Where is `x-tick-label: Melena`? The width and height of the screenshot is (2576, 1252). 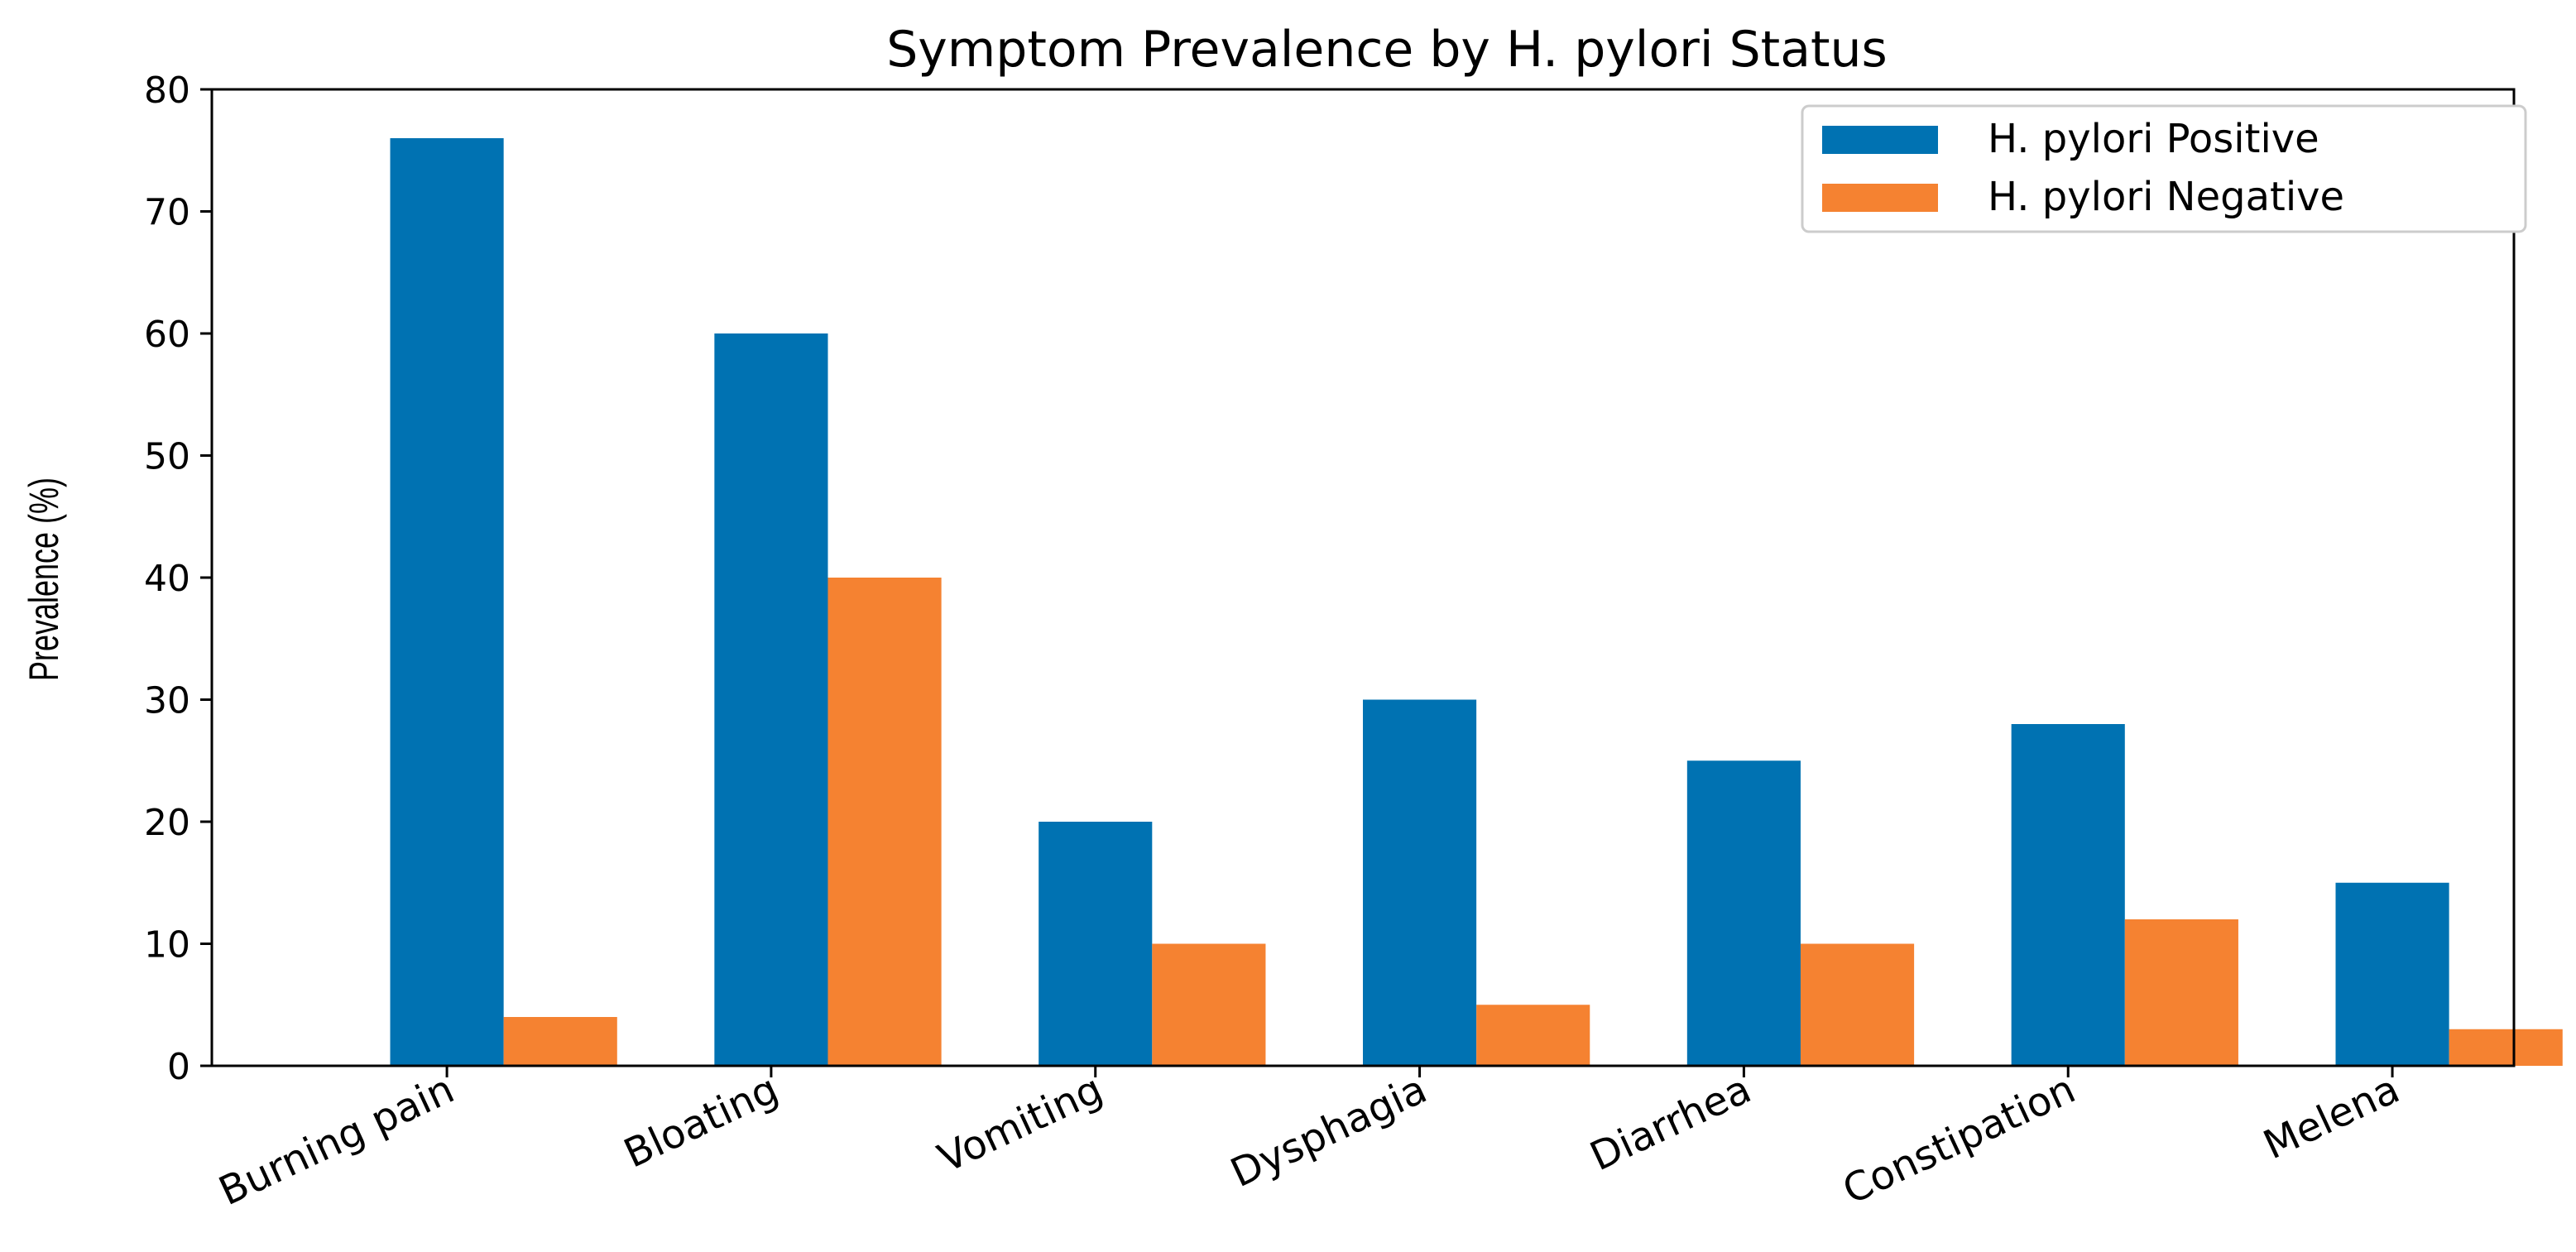 x-tick-label: Melena is located at coordinates (2331, 1117).